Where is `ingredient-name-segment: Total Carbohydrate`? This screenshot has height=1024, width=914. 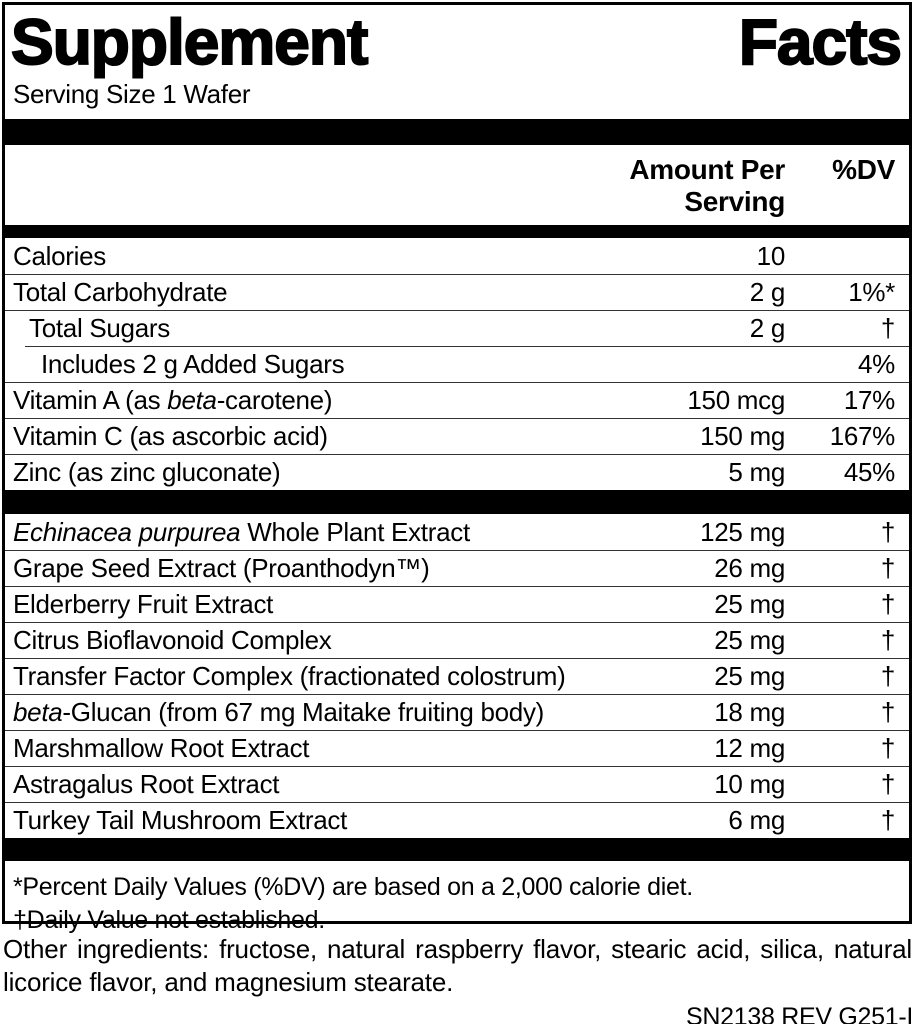 ingredient-name-segment: Total Carbohydrate is located at coordinates (120, 292).